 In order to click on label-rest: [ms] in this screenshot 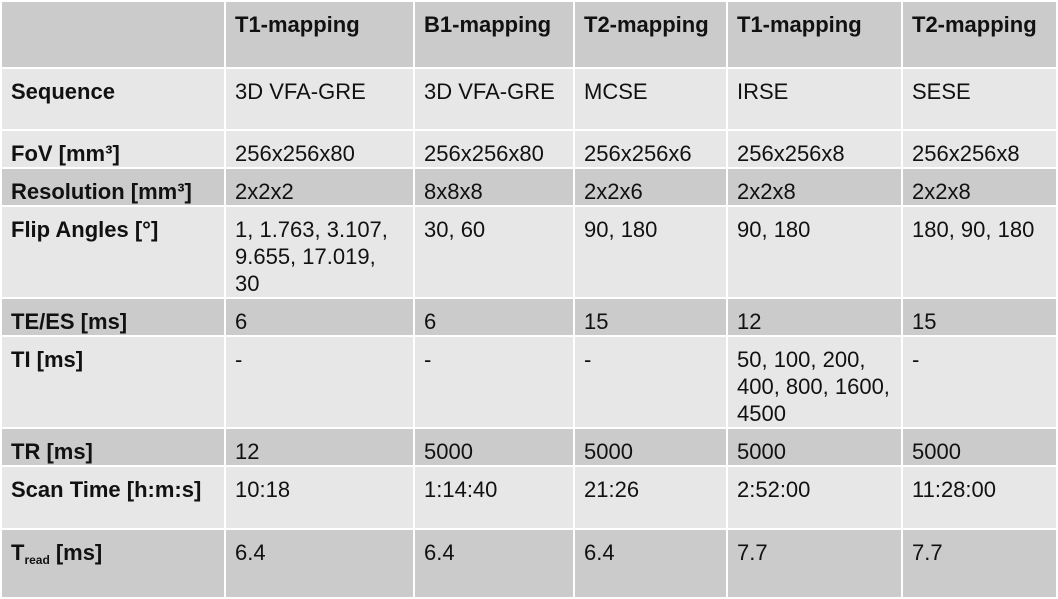, I will do `click(79, 552)`.